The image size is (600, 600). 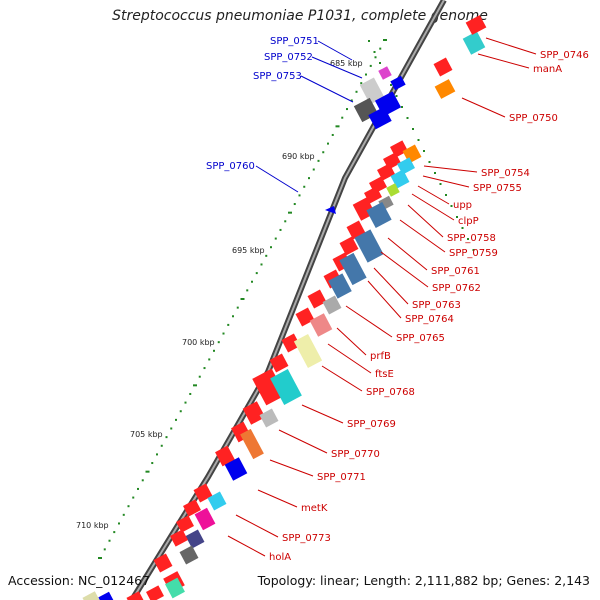 What do you see at coordinates (533, 118) in the screenshot?
I see `gene-label: SPP_0750` at bounding box center [533, 118].